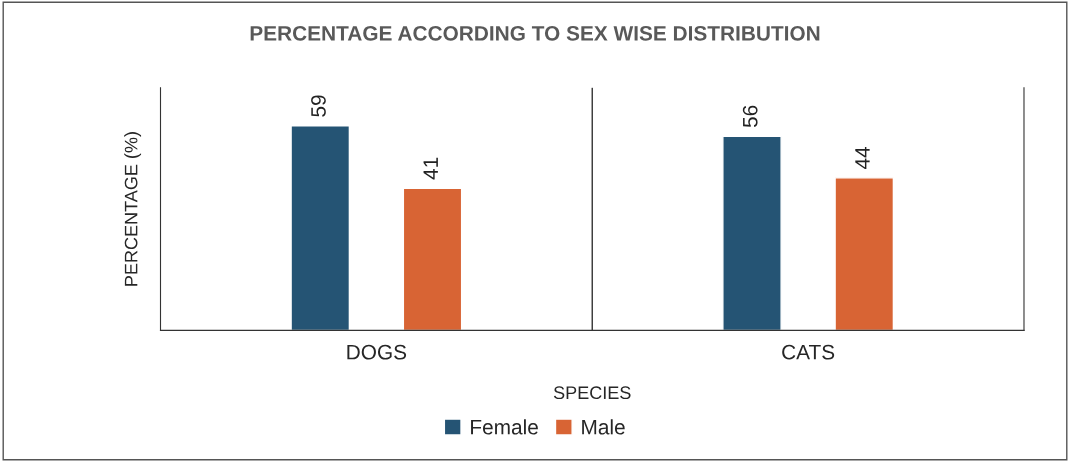 The width and height of the screenshot is (1070, 462). What do you see at coordinates (430, 168) in the screenshot?
I see `data-label: 41` at bounding box center [430, 168].